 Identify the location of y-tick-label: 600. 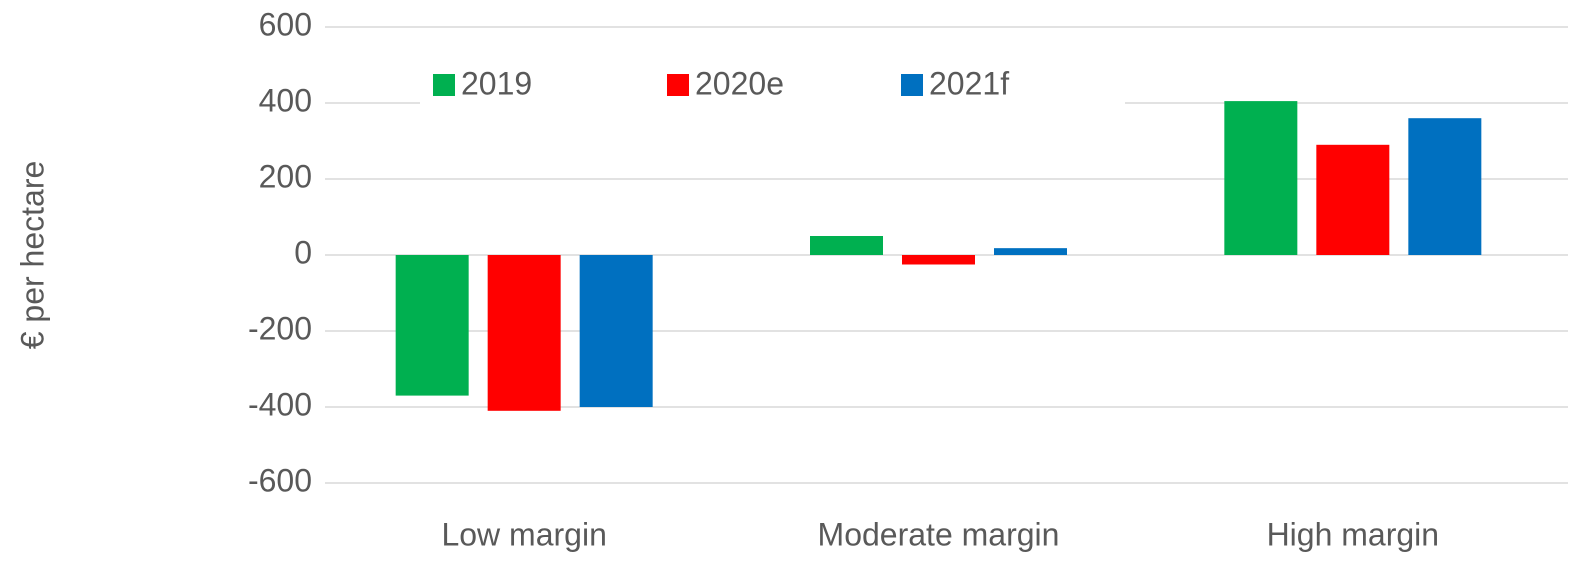
(285, 24).